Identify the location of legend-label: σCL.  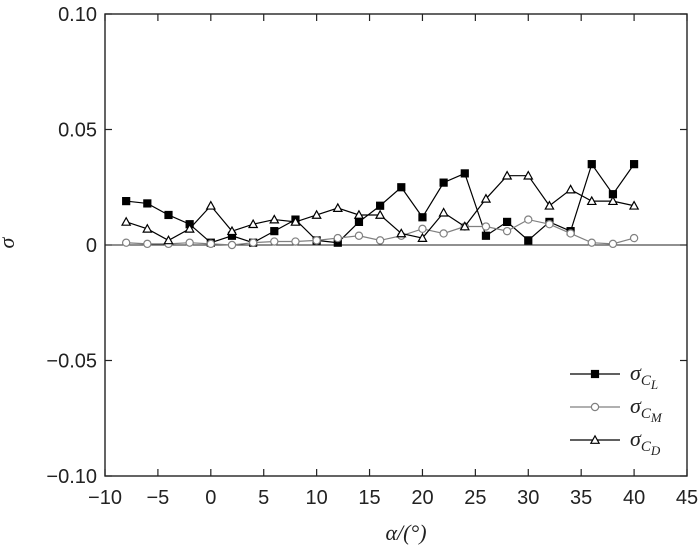
(644, 376).